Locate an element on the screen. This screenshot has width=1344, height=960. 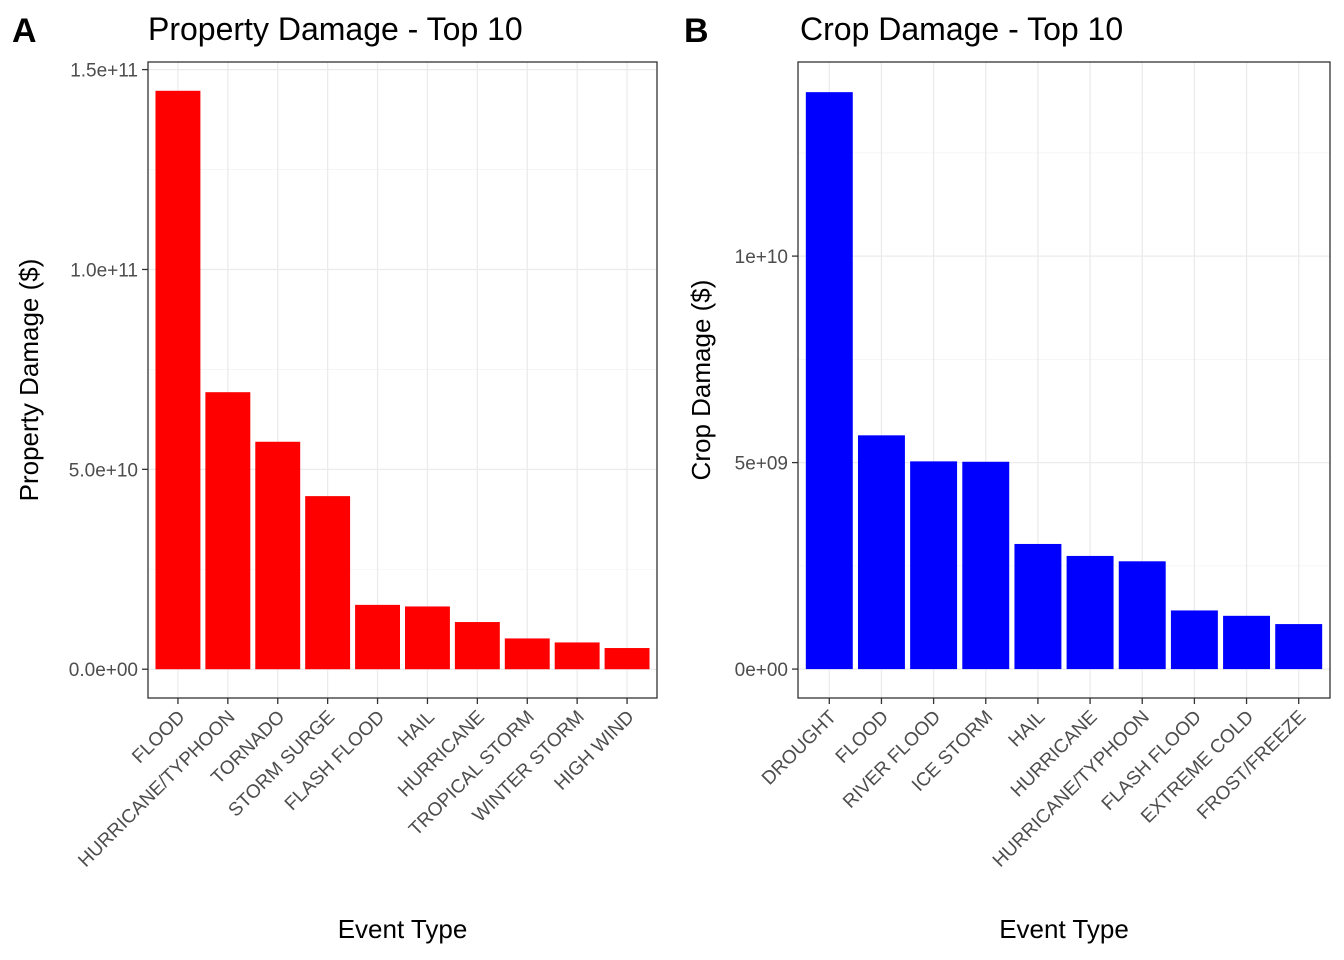
panel-b-x-axis-title: Event Type is located at coordinates (1064, 929).